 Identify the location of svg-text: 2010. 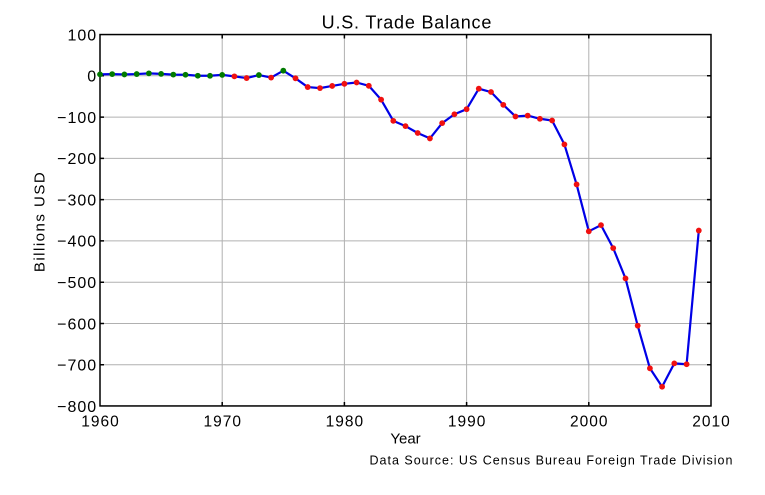
(711, 422).